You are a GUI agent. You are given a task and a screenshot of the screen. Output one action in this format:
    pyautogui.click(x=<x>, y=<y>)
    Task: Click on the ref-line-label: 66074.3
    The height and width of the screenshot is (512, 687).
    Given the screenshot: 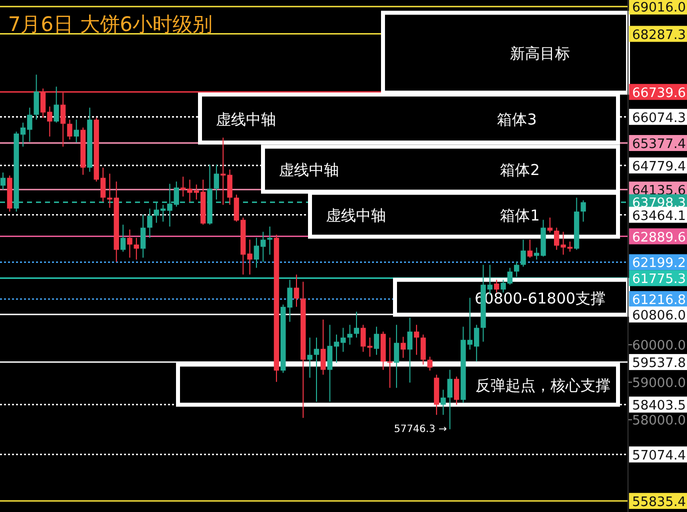 What is the action you would take?
    pyautogui.click(x=659, y=118)
    